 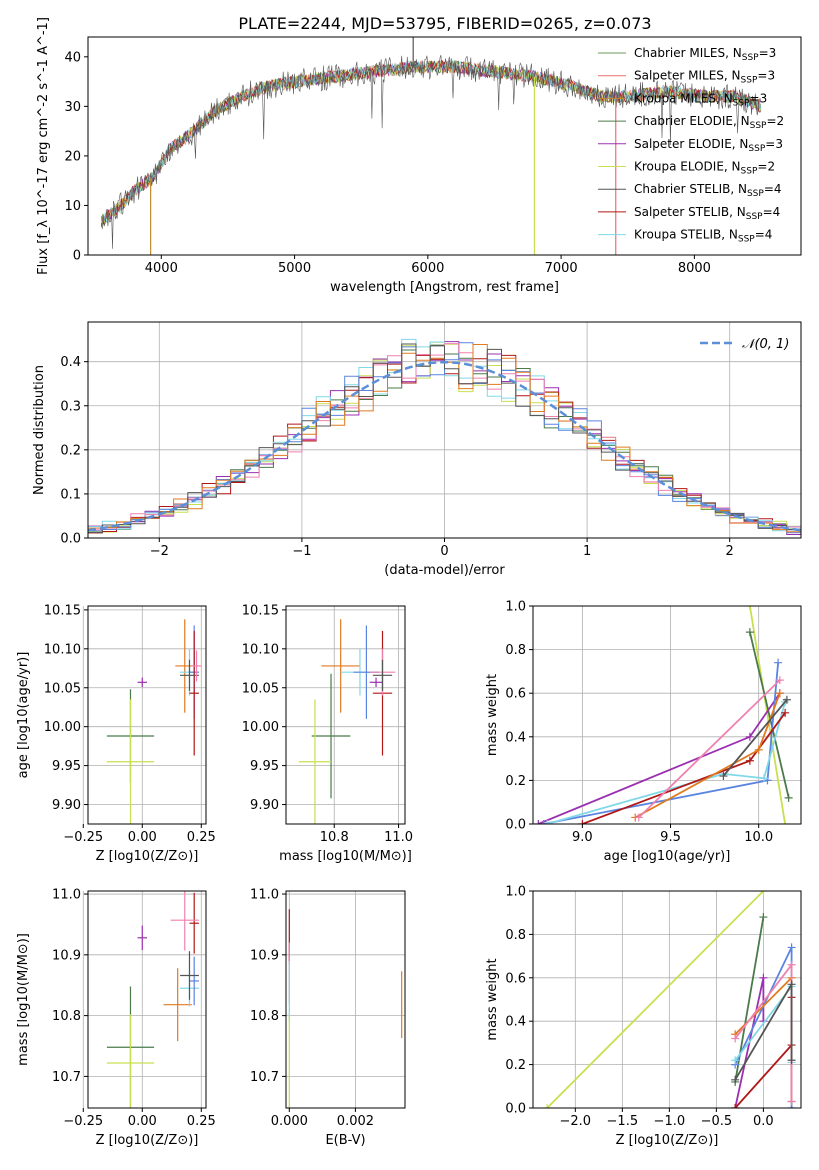 I want to click on hist-step-extra_pink, so click(x=444, y=437).